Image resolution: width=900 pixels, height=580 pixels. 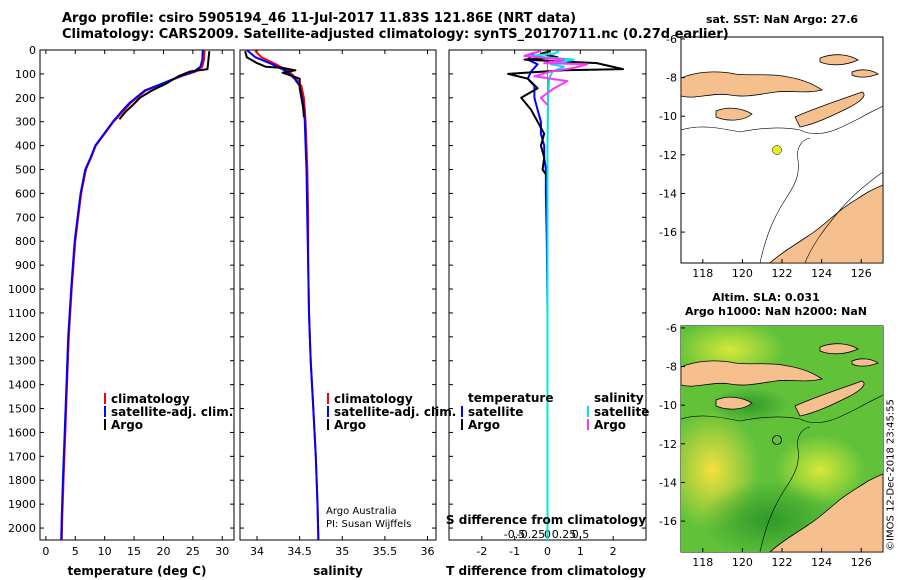 I want to click on depth-tick-label: 400, so click(x=25, y=146).